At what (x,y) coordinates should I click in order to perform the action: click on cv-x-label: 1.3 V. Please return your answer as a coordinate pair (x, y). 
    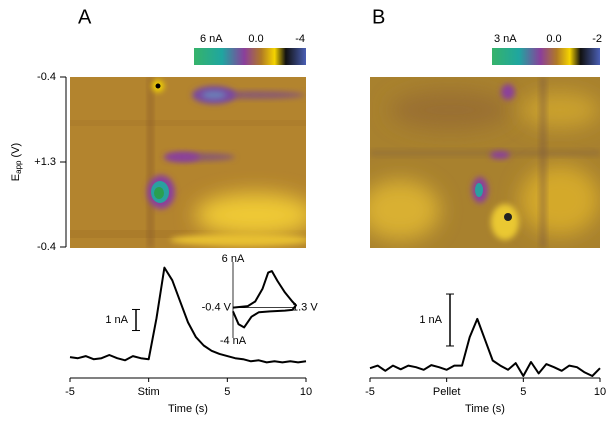
    Looking at the image, I should click on (305, 308).